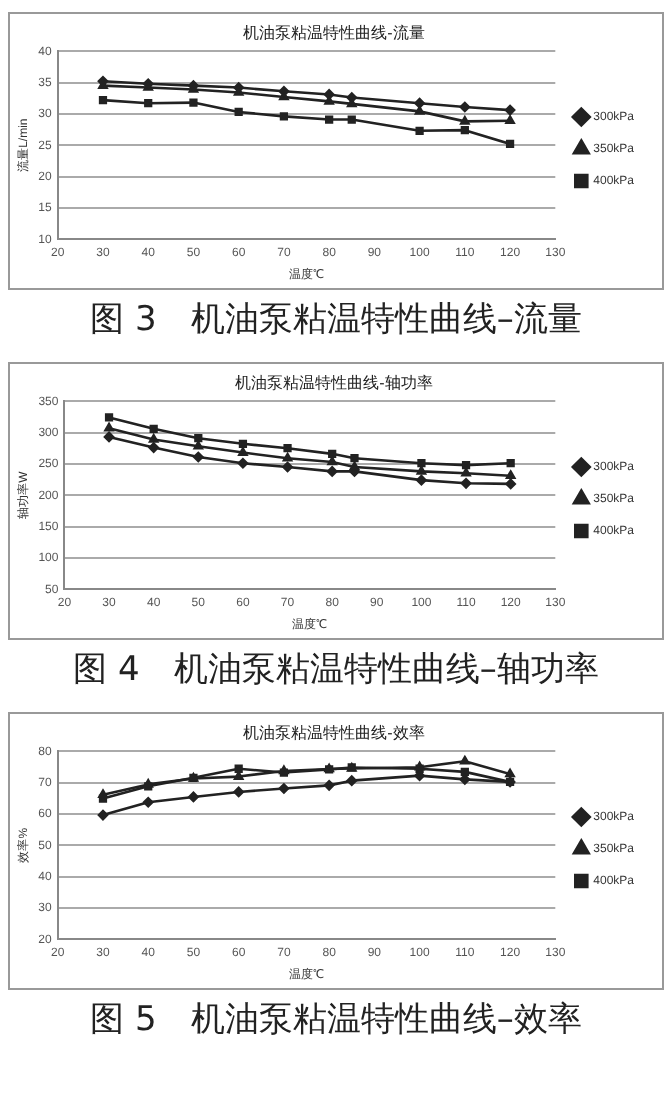 This screenshot has width=672, height=1106. I want to click on caption: 图 4 机油泵粘温特性曲线–轴功率, so click(336, 671).